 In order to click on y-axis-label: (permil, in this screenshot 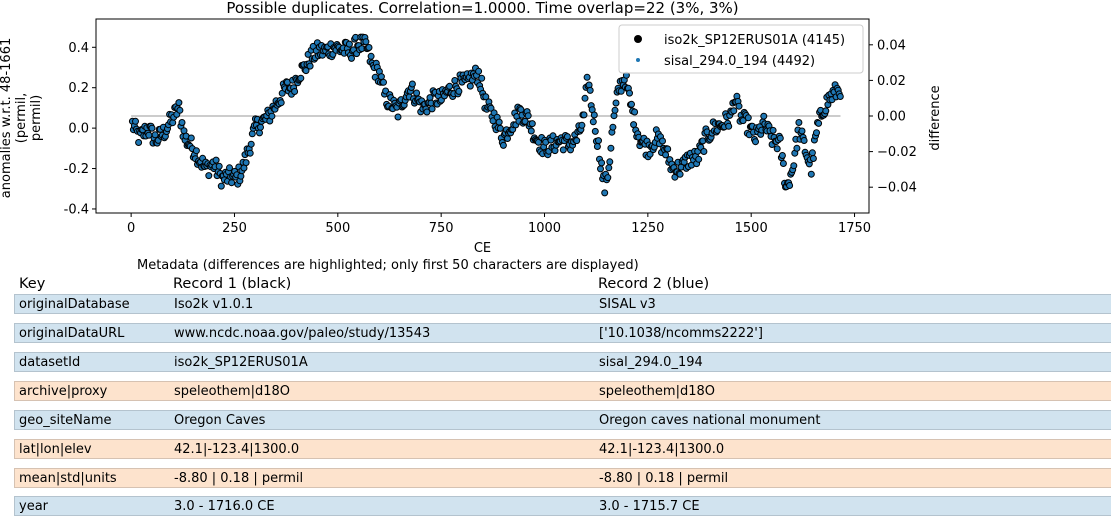, I will do `click(21, 118)`.